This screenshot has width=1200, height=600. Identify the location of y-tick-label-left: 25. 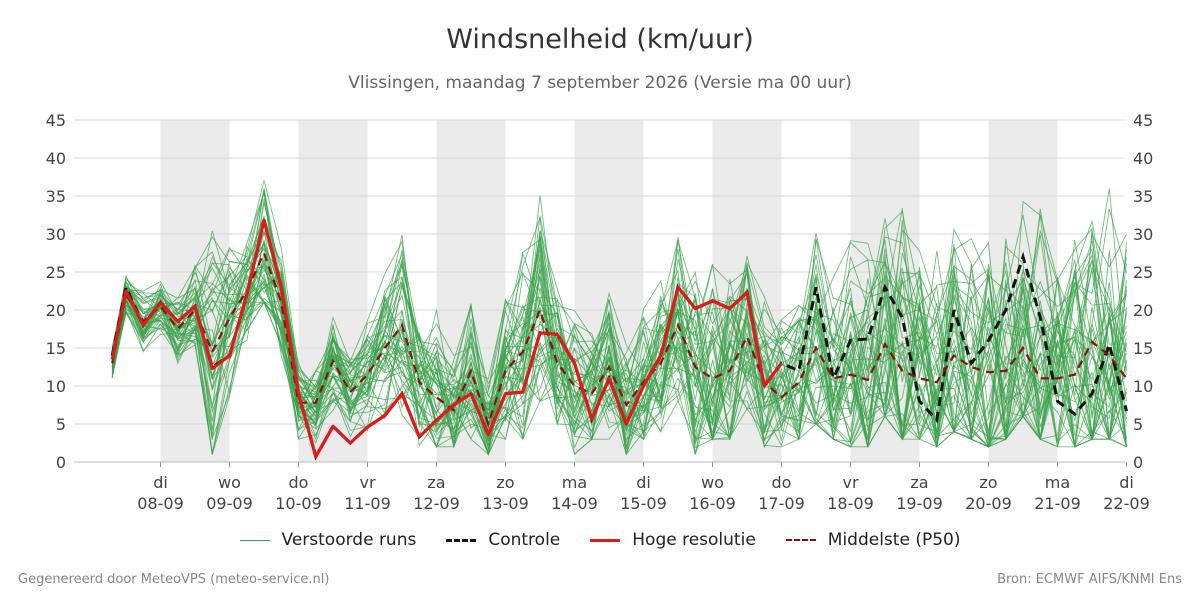
(56, 272).